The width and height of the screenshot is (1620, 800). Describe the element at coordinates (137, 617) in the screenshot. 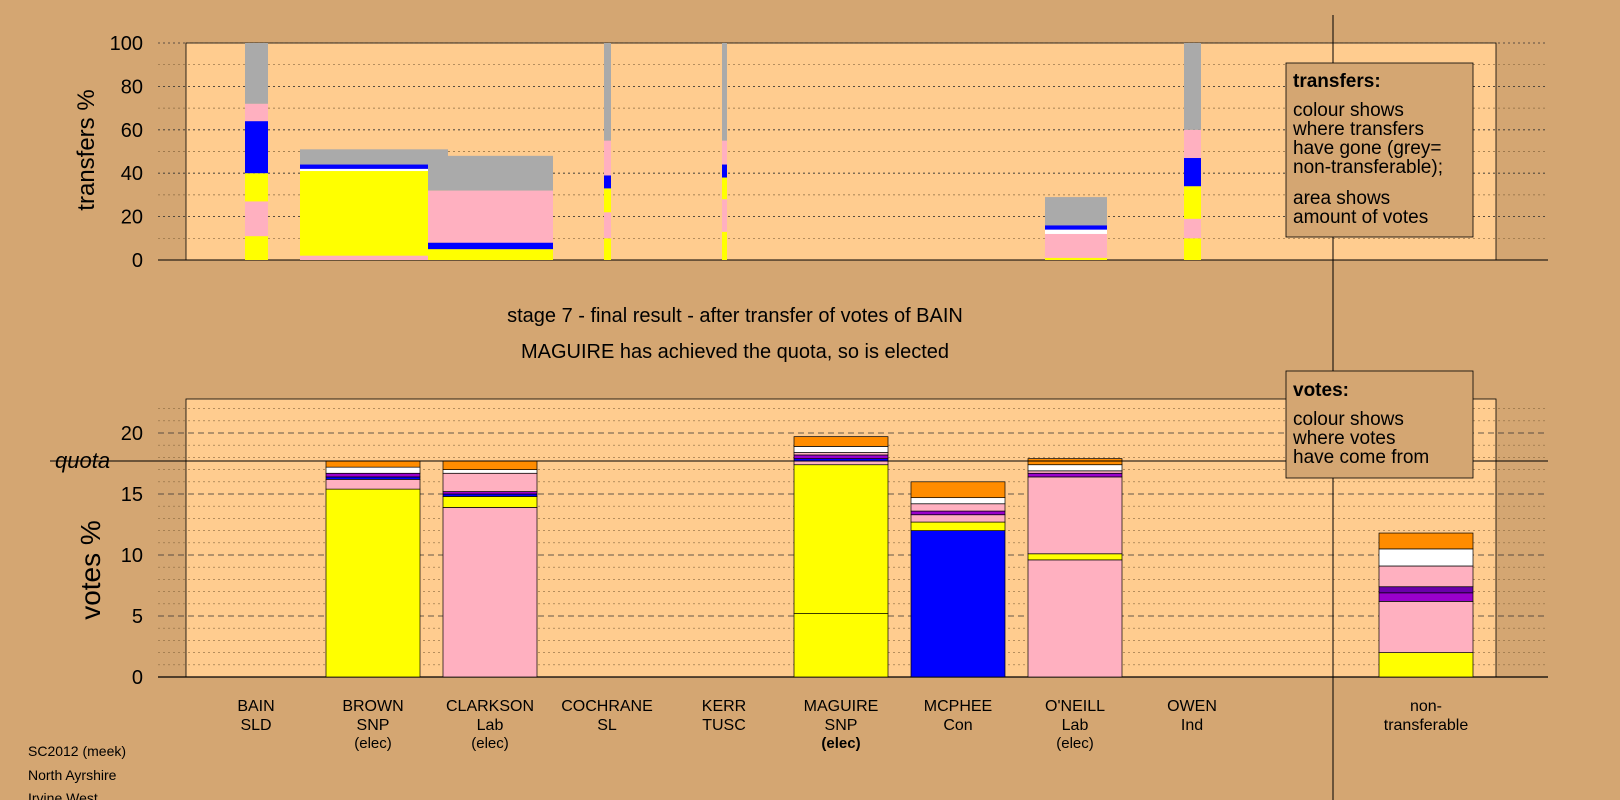

I see `votes-y-tick-label: 5` at that location.